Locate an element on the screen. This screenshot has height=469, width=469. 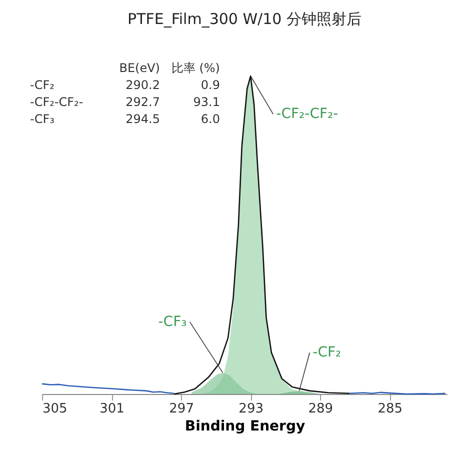
series-label: -CF₂-CF₂- is located at coordinates (307, 114).